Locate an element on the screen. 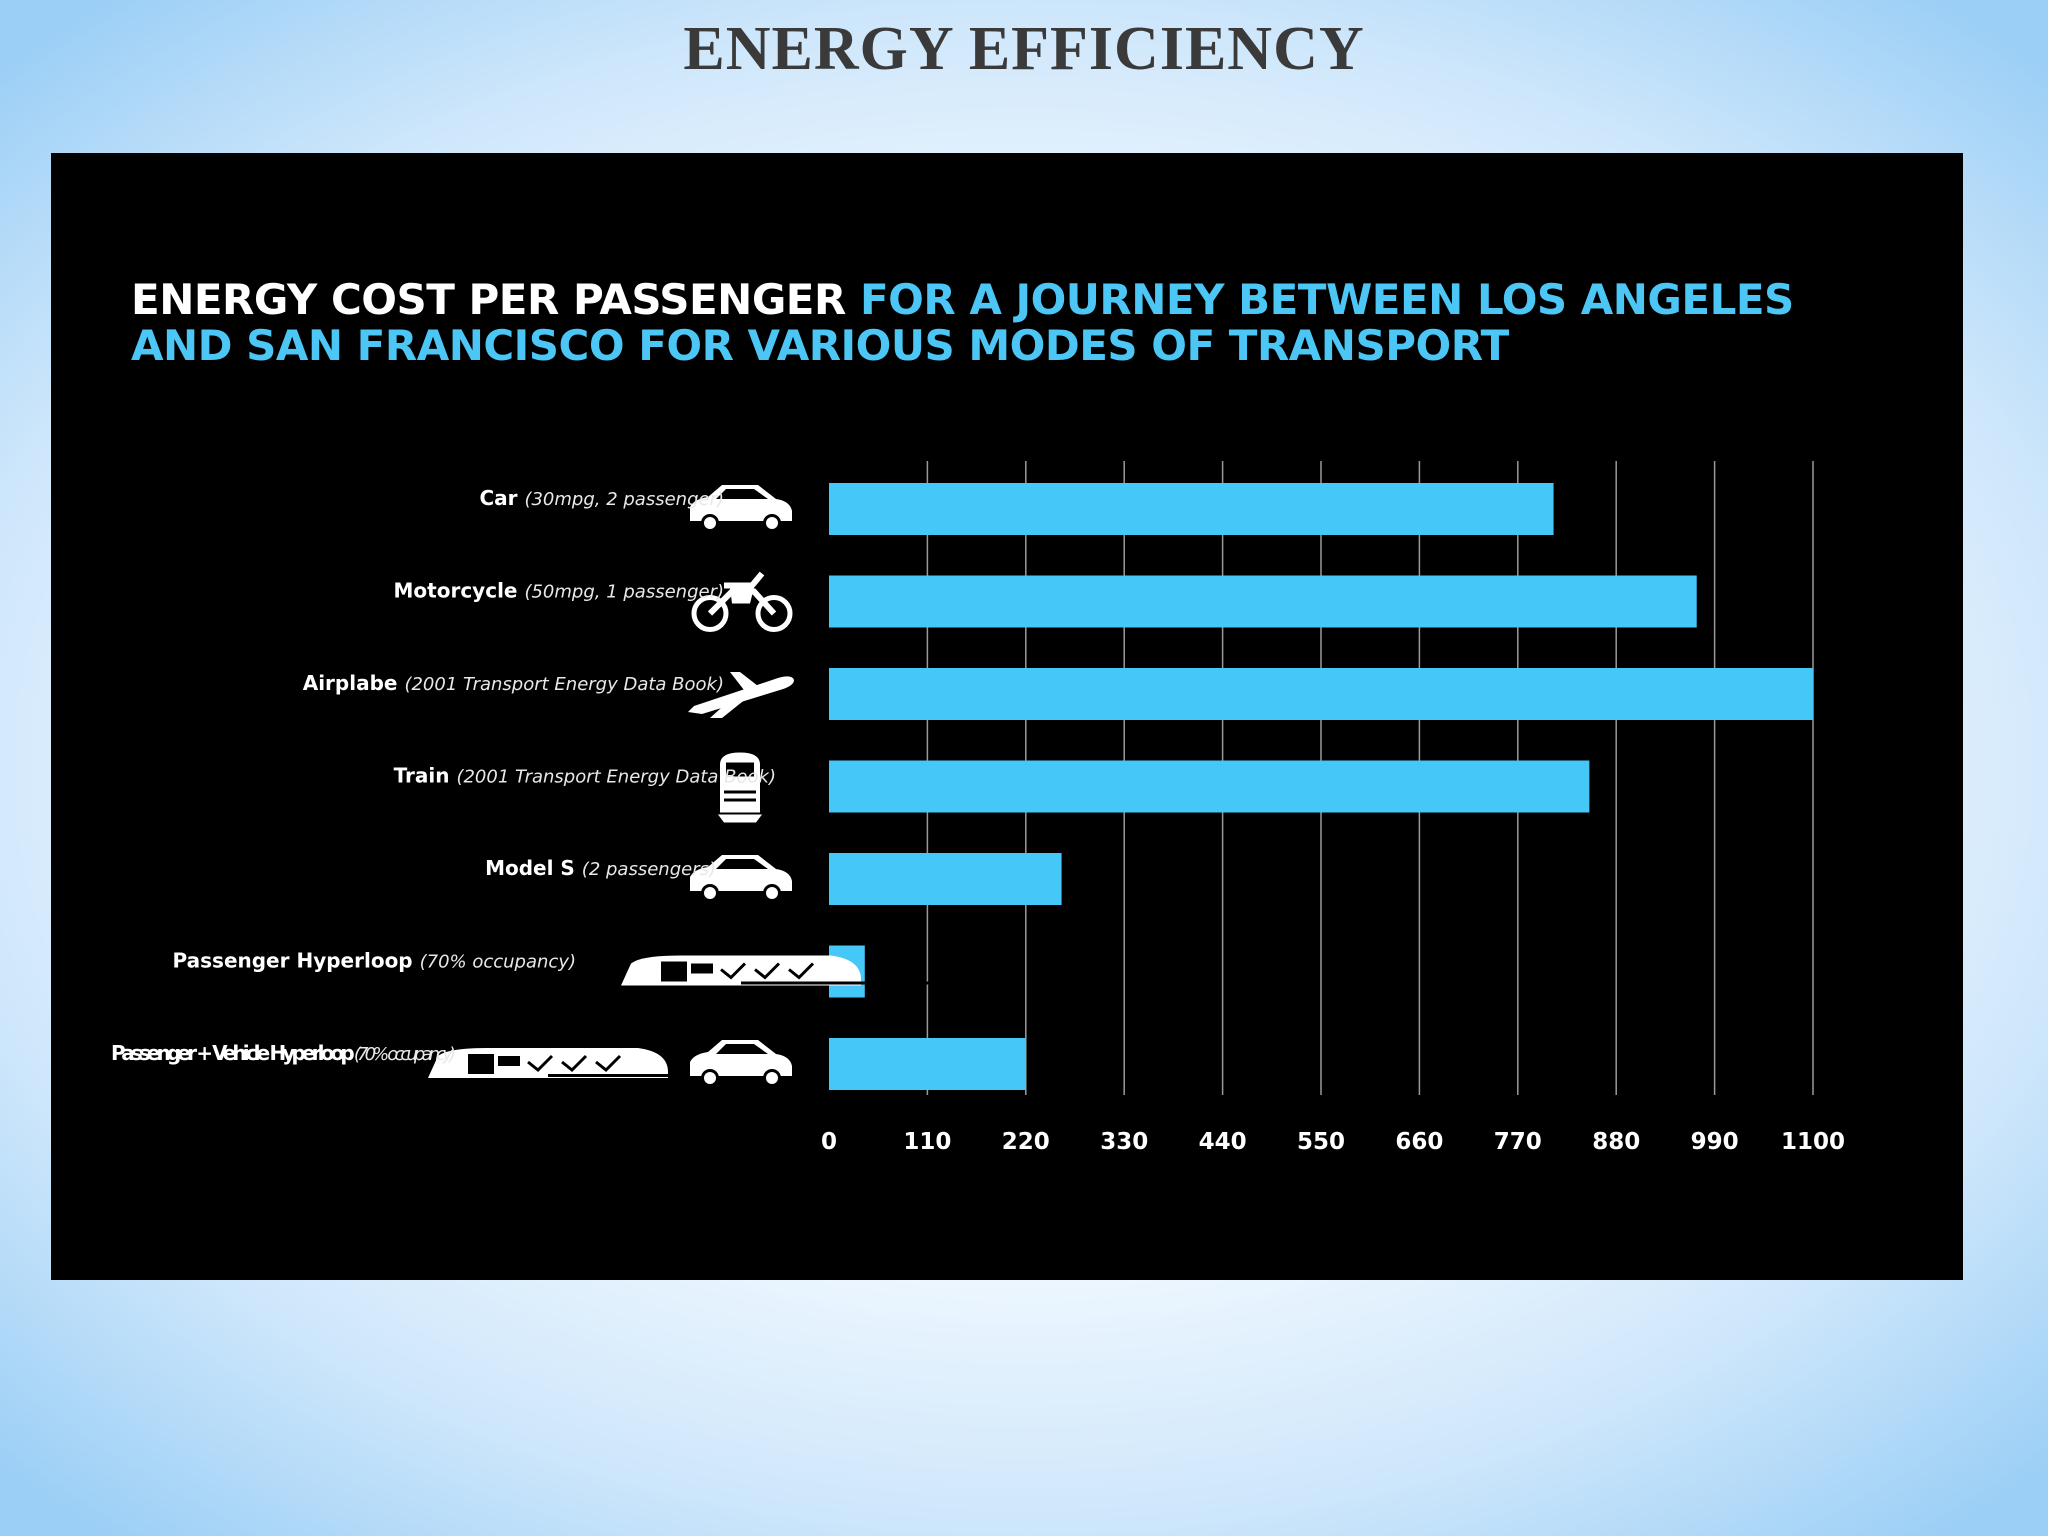 The image size is (2048, 1536). category-label: Train (2001 Transport Energy Data Book) is located at coordinates (585, 776).